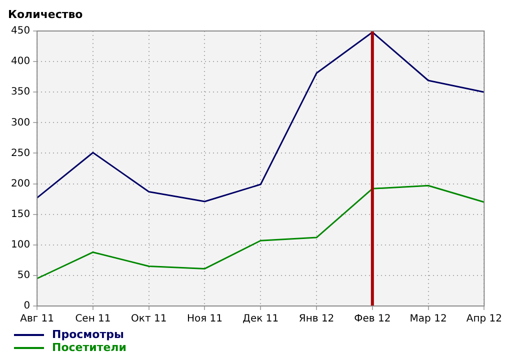  I want to click on y-tick-label: 150, so click(20, 214).